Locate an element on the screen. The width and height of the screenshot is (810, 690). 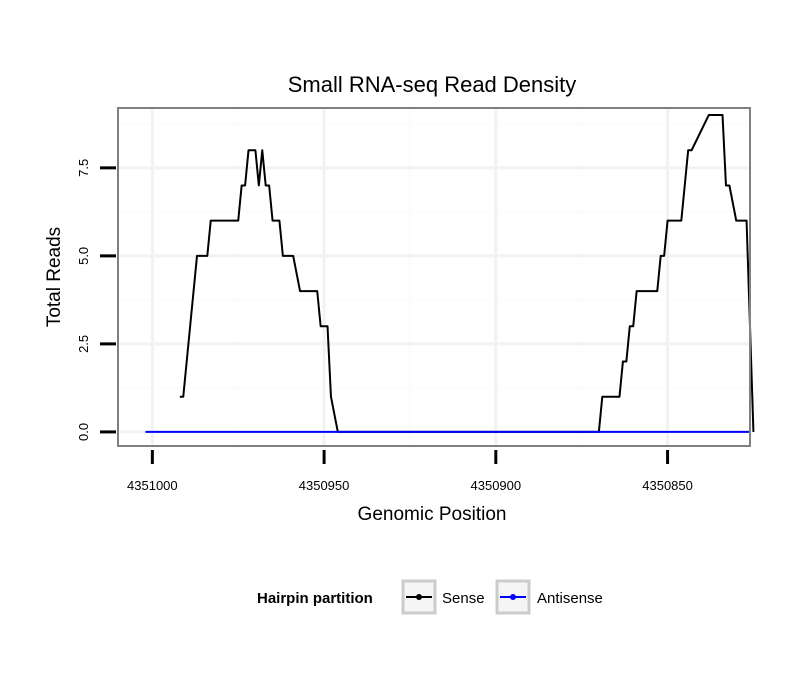
legend-point-sense is located at coordinates (419, 597).